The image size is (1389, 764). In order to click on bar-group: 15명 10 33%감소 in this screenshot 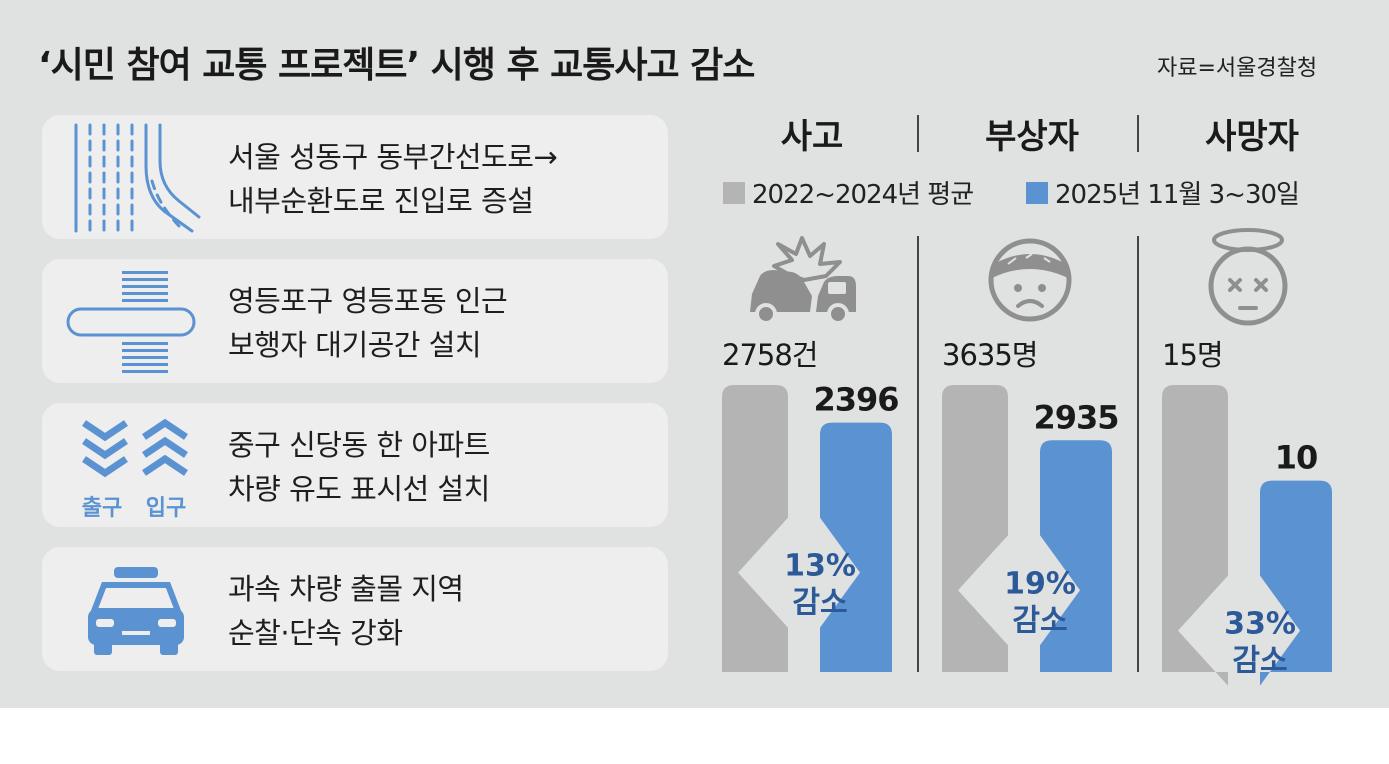, I will do `click(1247, 512)`.